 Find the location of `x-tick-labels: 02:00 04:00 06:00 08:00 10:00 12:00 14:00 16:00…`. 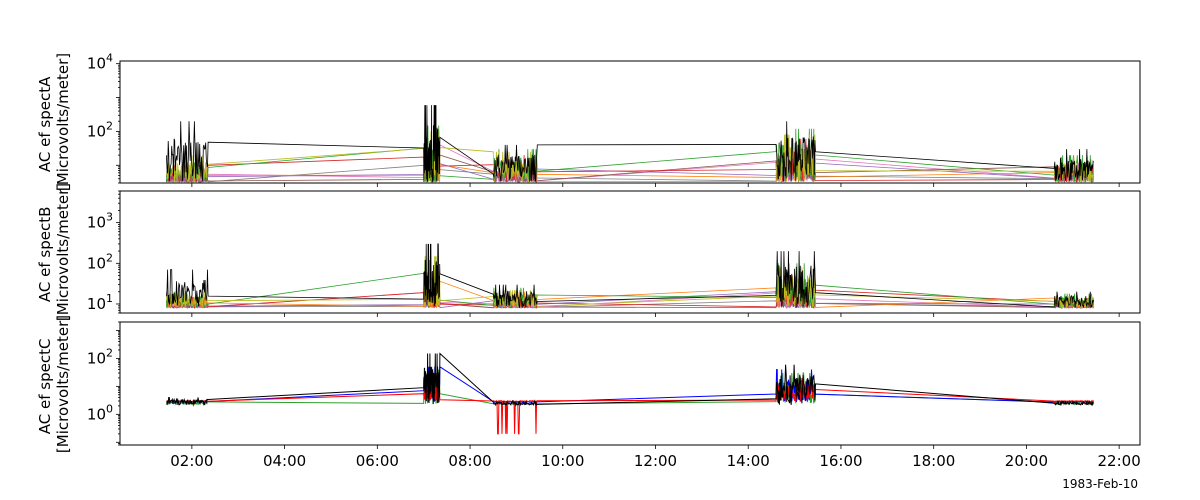

x-tick-labels: 02:00 04:00 06:00 08:00 10:00 12:00 14:00 16:00… is located at coordinates (655, 461).